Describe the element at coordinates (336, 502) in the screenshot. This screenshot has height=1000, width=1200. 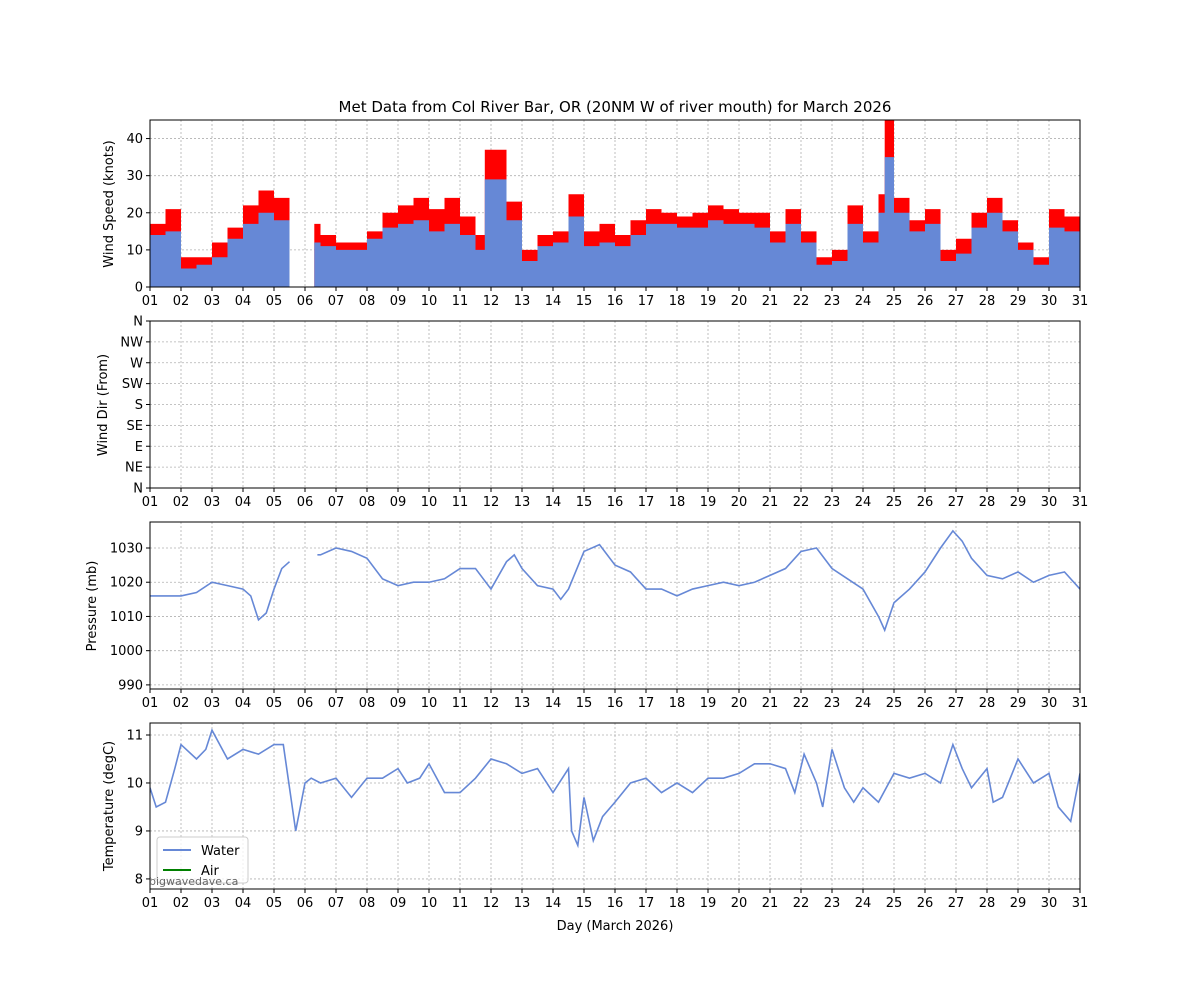
I see `x-tick-label: 07` at that location.